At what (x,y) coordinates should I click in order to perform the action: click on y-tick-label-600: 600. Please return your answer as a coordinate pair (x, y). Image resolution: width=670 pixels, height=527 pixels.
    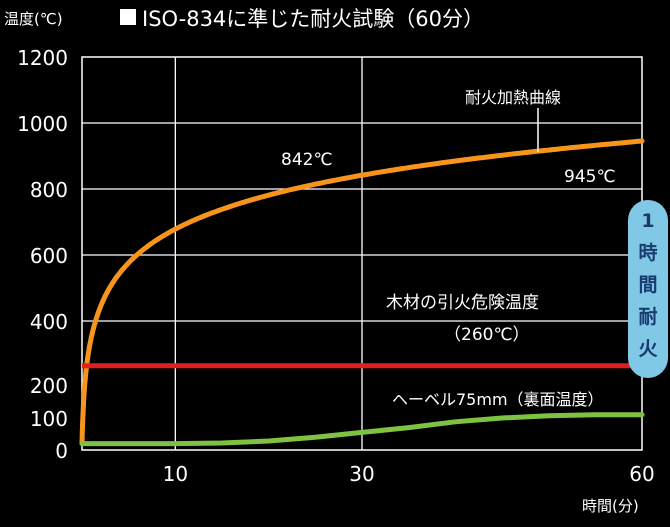
    Looking at the image, I should click on (49, 256).